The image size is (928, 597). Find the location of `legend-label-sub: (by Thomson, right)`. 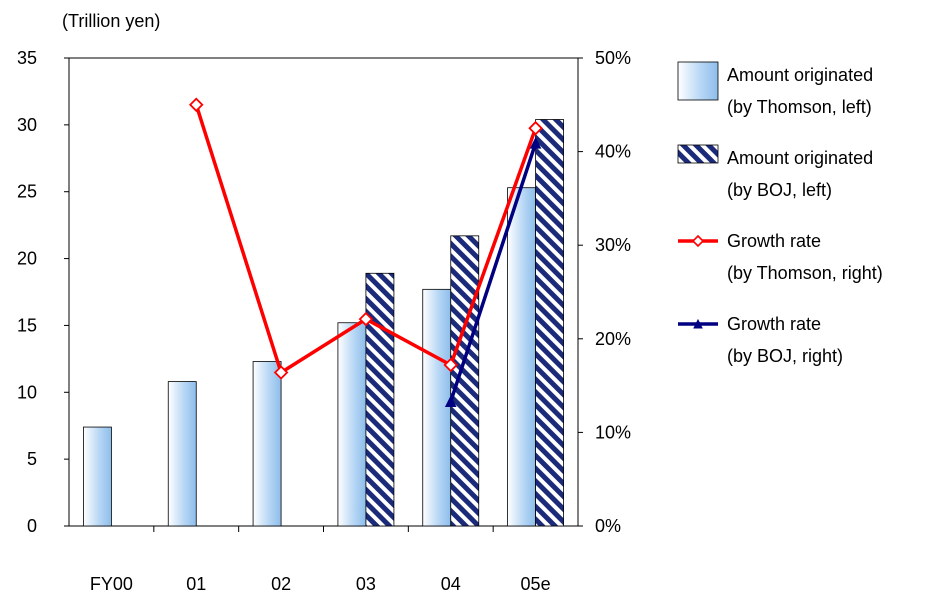

legend-label-sub: (by Thomson, right) is located at coordinates (805, 273).